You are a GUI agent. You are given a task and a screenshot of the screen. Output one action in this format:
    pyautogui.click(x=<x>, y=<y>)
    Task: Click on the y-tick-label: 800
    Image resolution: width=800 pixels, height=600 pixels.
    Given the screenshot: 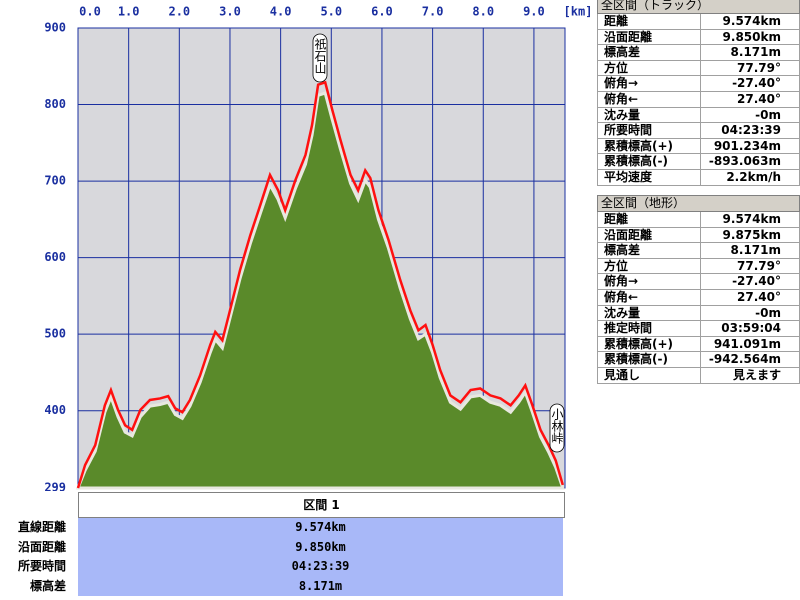 What is the action you would take?
    pyautogui.click(x=55, y=104)
    